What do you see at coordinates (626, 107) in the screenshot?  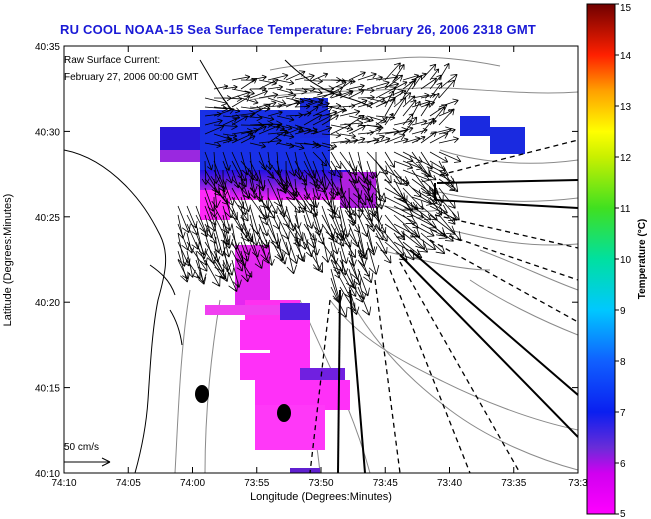 I see `colorbar-tick-label: 13` at bounding box center [626, 107].